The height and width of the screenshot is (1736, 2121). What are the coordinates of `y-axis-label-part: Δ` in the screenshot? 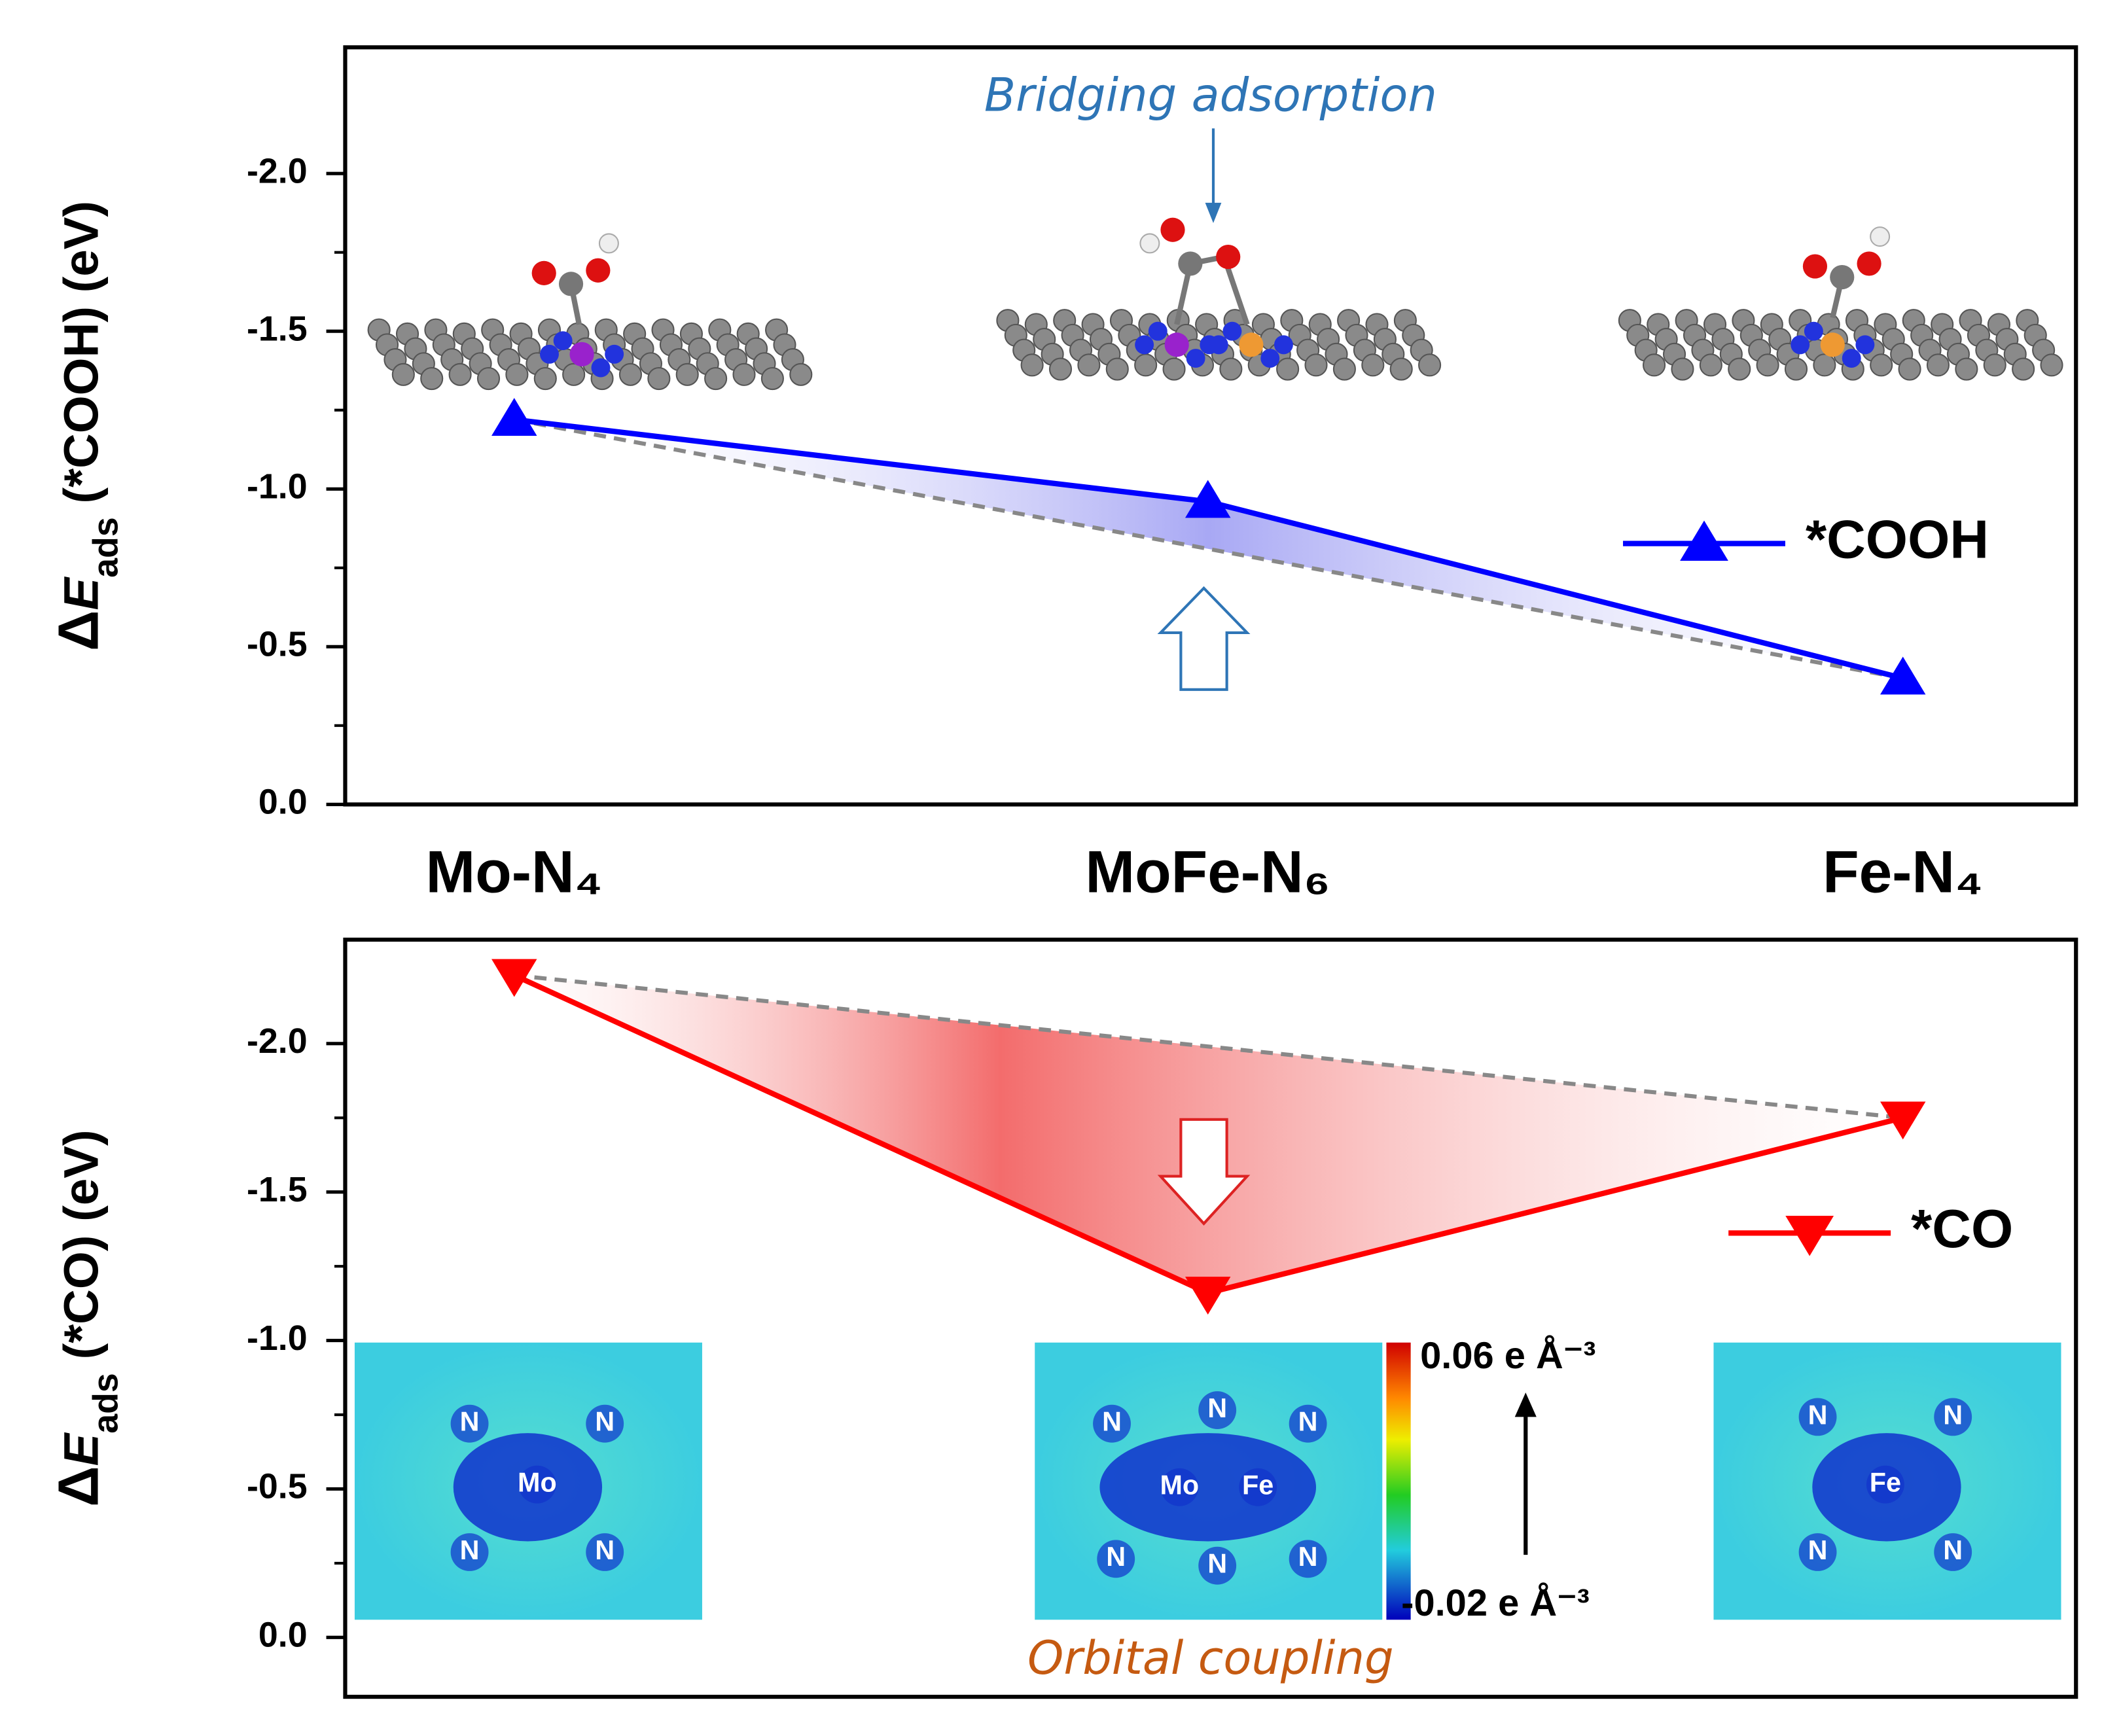 It's located at (78, 1486).